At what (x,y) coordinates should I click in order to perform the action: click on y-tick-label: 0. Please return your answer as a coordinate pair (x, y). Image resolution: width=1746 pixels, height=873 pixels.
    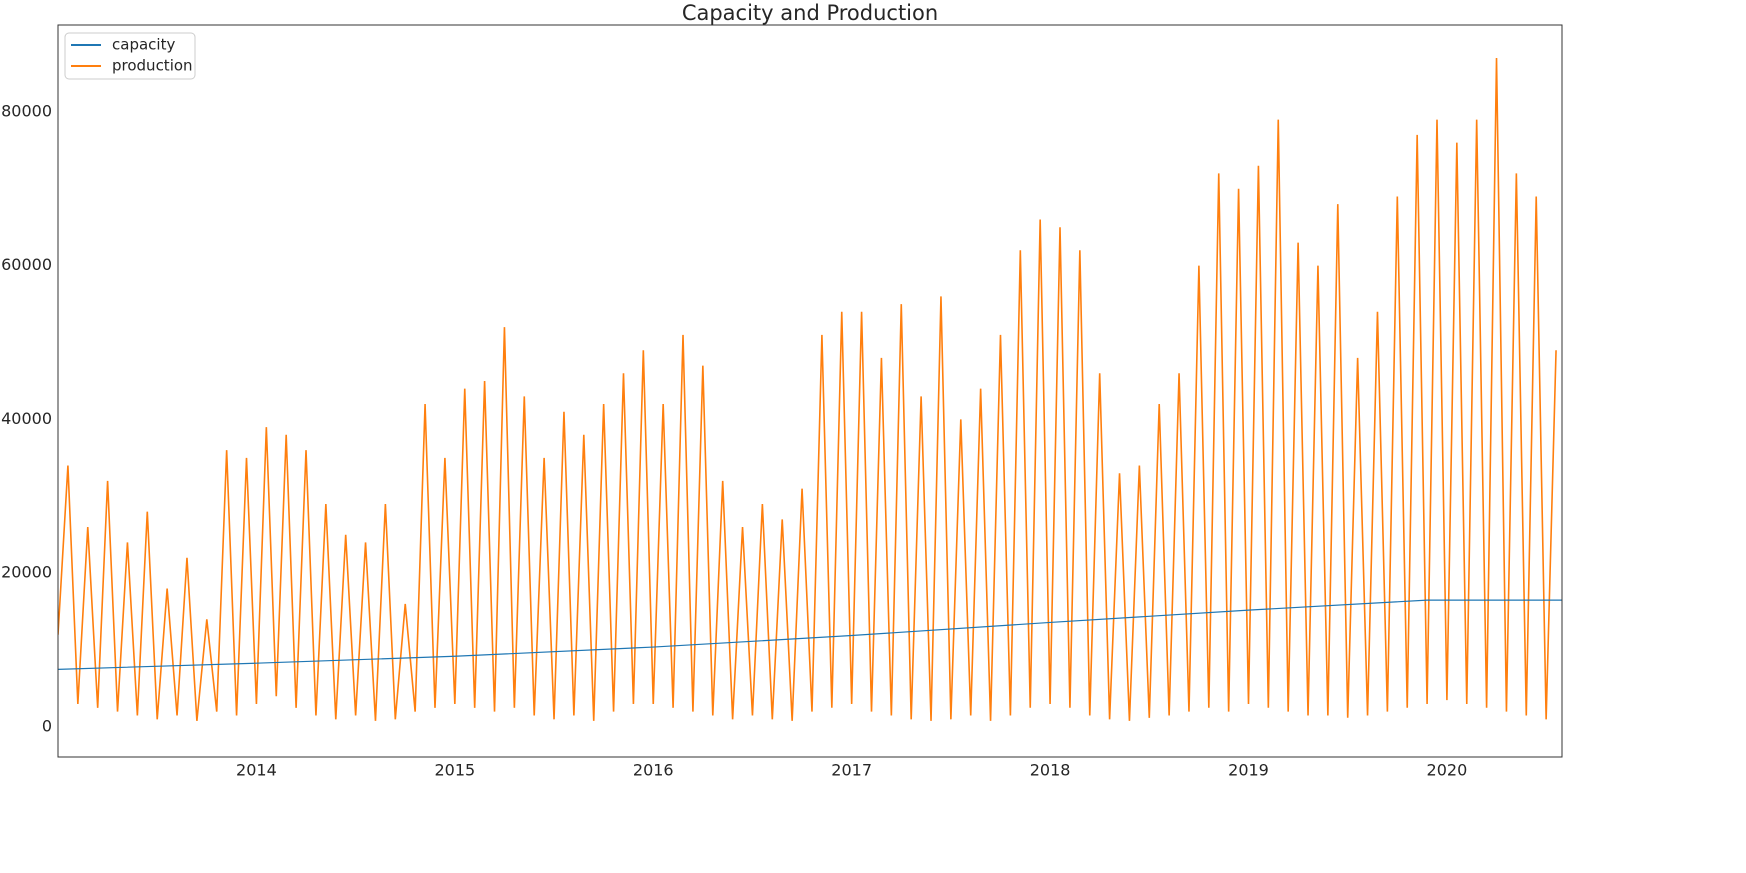
    Looking at the image, I should click on (47, 726).